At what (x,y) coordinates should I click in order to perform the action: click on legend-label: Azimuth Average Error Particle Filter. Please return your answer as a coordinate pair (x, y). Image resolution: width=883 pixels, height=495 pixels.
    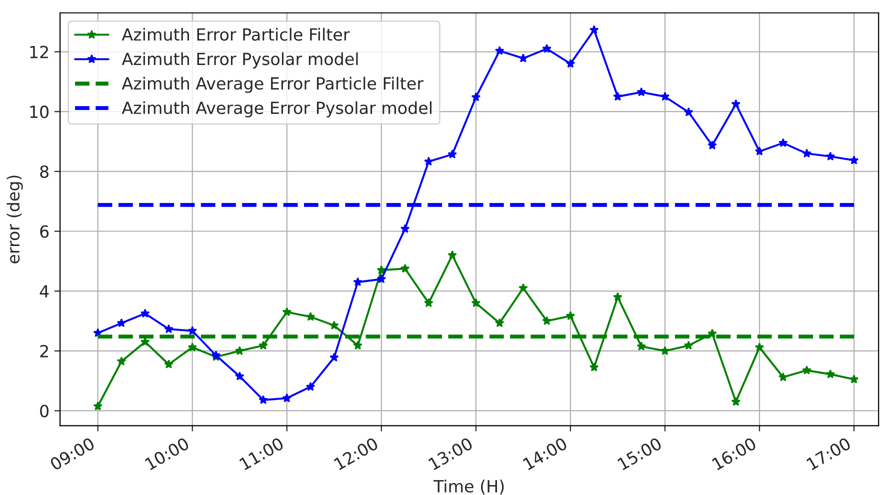
    Looking at the image, I should click on (273, 84).